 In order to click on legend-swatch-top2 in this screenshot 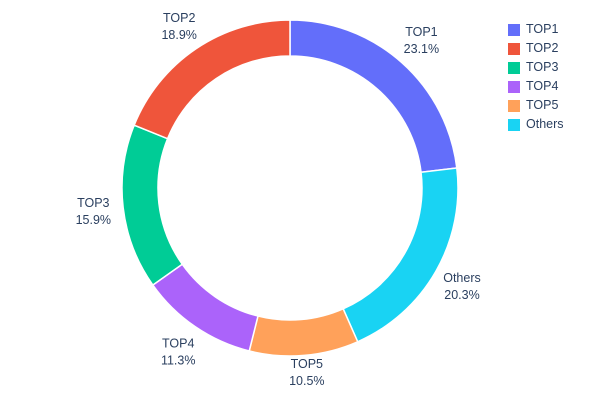, I will do `click(514, 48)`.